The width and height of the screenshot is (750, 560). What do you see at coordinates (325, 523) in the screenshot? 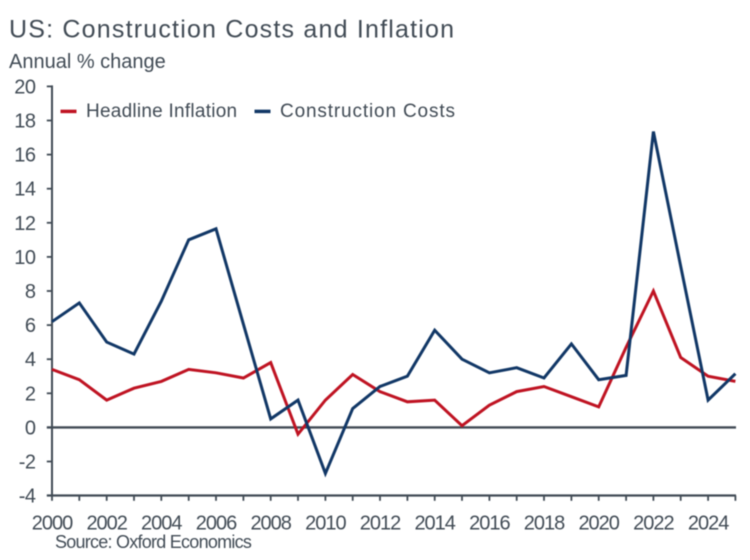
I see `svg-text: 2010` at bounding box center [325, 523].